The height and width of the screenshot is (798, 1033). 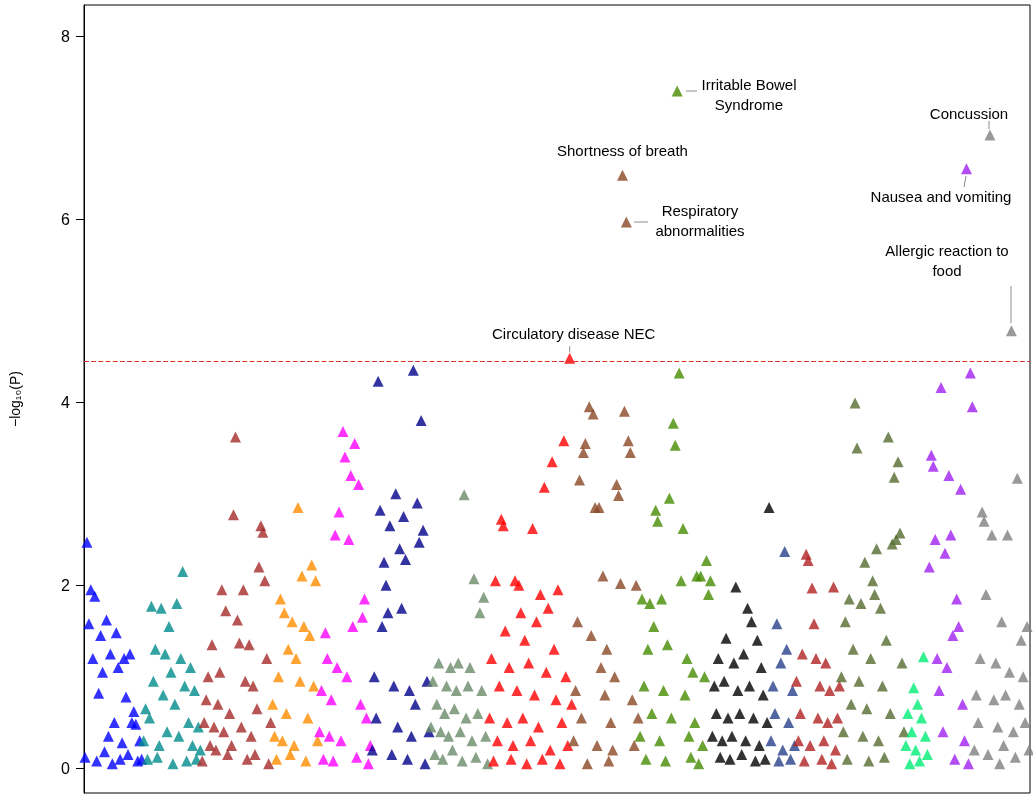 What do you see at coordinates (749, 94) in the screenshot?
I see `annotation: Irritable Bowel Syndrome` at bounding box center [749, 94].